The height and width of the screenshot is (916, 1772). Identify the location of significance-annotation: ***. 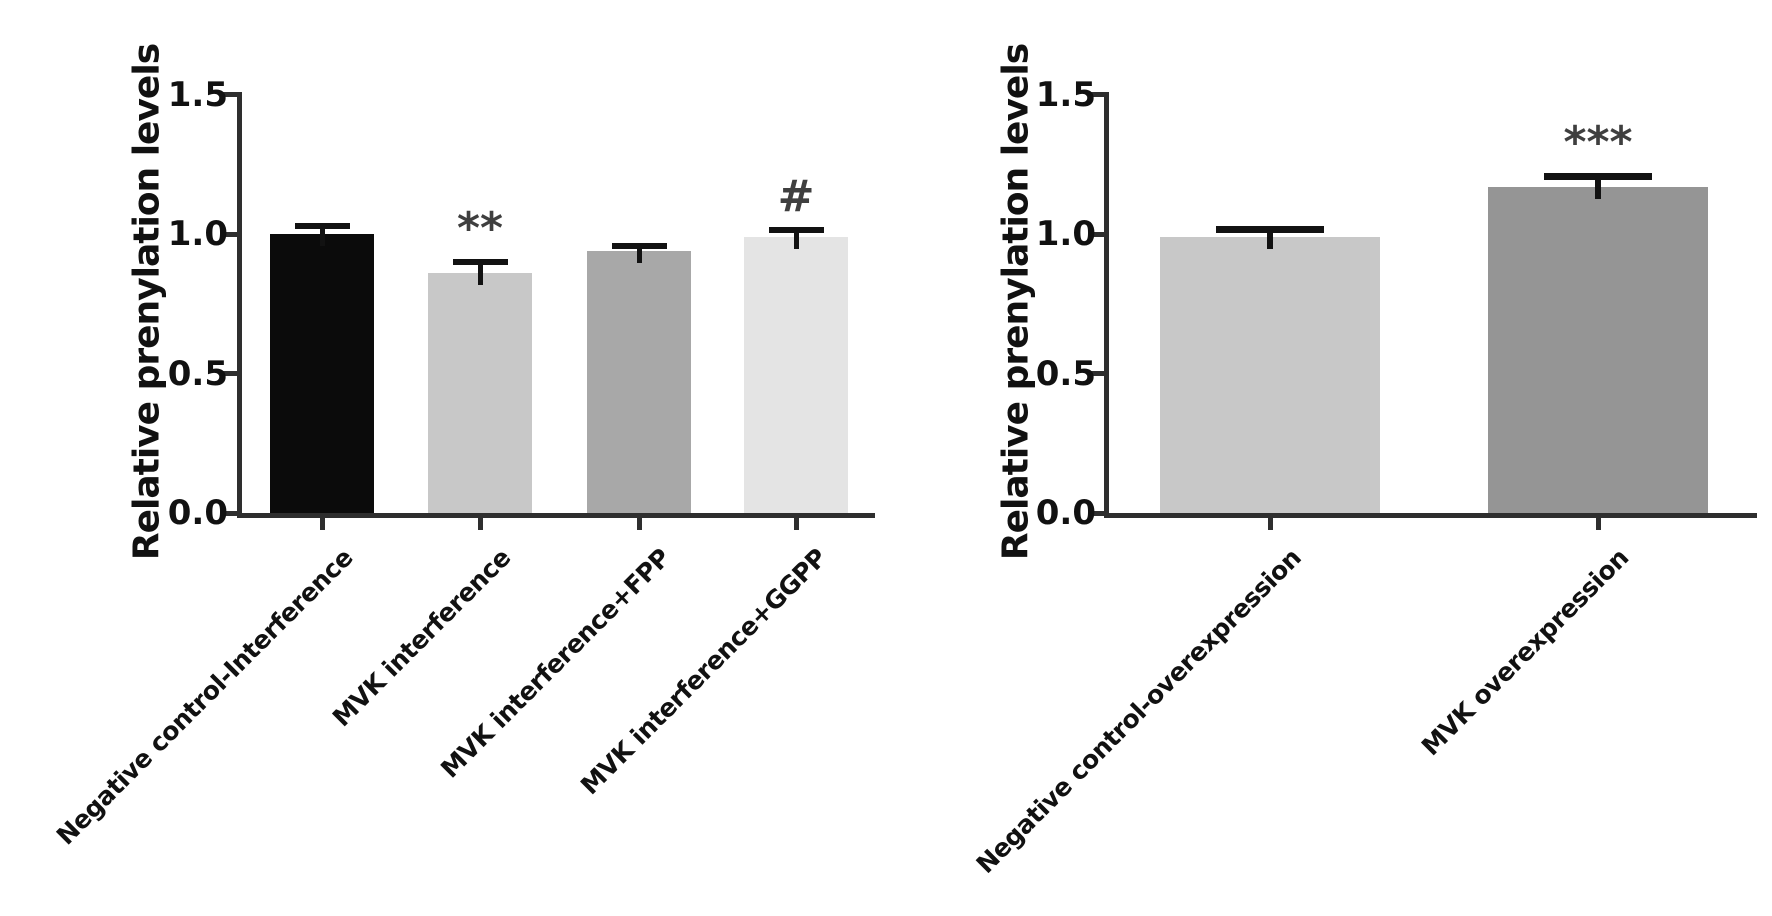
(1598, 142).